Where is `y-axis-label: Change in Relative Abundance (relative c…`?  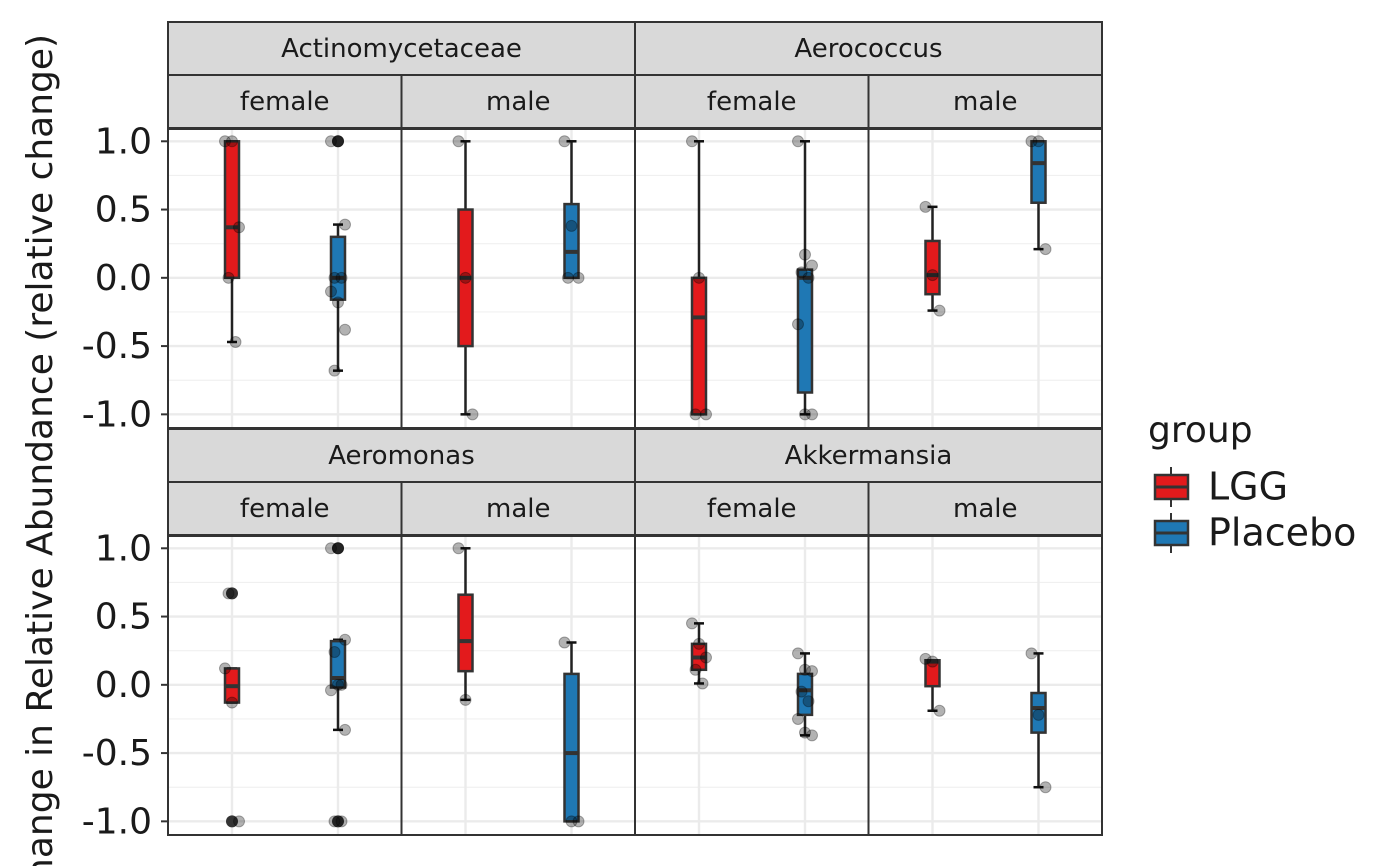 y-axis-label: Change in Relative Abundance (relative c… is located at coordinates (40, 450).